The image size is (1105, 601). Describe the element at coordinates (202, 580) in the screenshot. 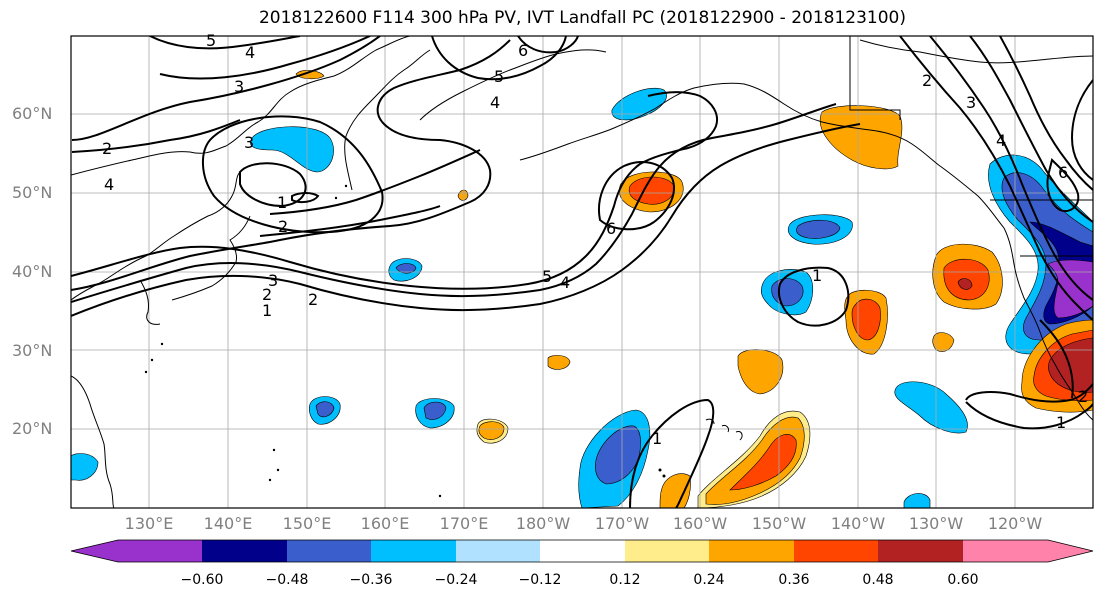

I see `colorbar-tick-label: −0.60` at that location.